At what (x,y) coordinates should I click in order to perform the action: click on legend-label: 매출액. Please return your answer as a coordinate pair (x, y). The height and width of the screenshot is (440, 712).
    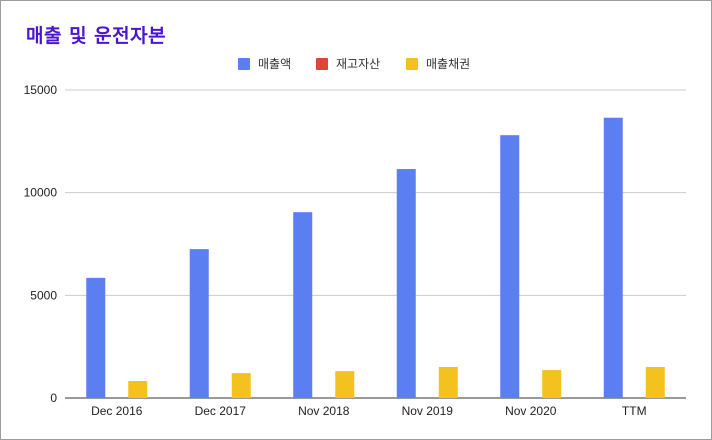
    Looking at the image, I should click on (274, 64).